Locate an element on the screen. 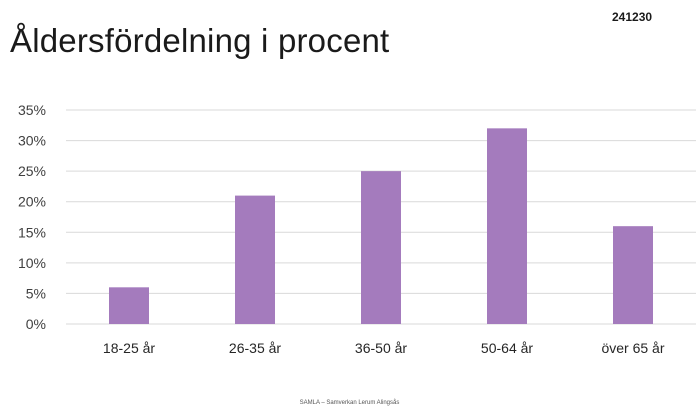 The image size is (699, 412). x-tick-label: över 65 år is located at coordinates (632, 348).